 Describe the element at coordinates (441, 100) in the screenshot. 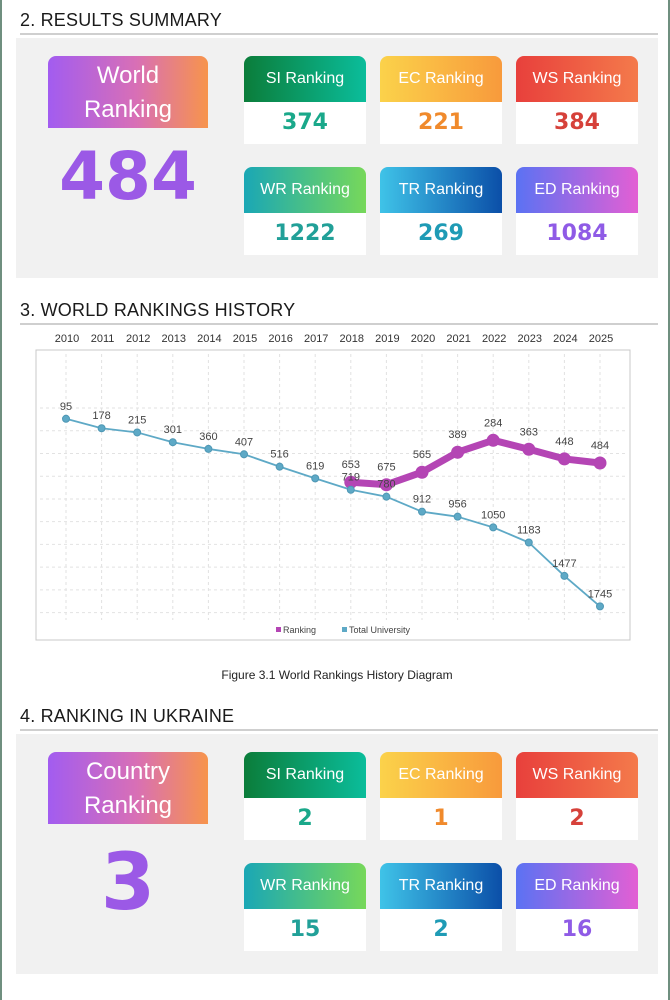

I see `ec-ranking-card: EC Ranking 221` at that location.